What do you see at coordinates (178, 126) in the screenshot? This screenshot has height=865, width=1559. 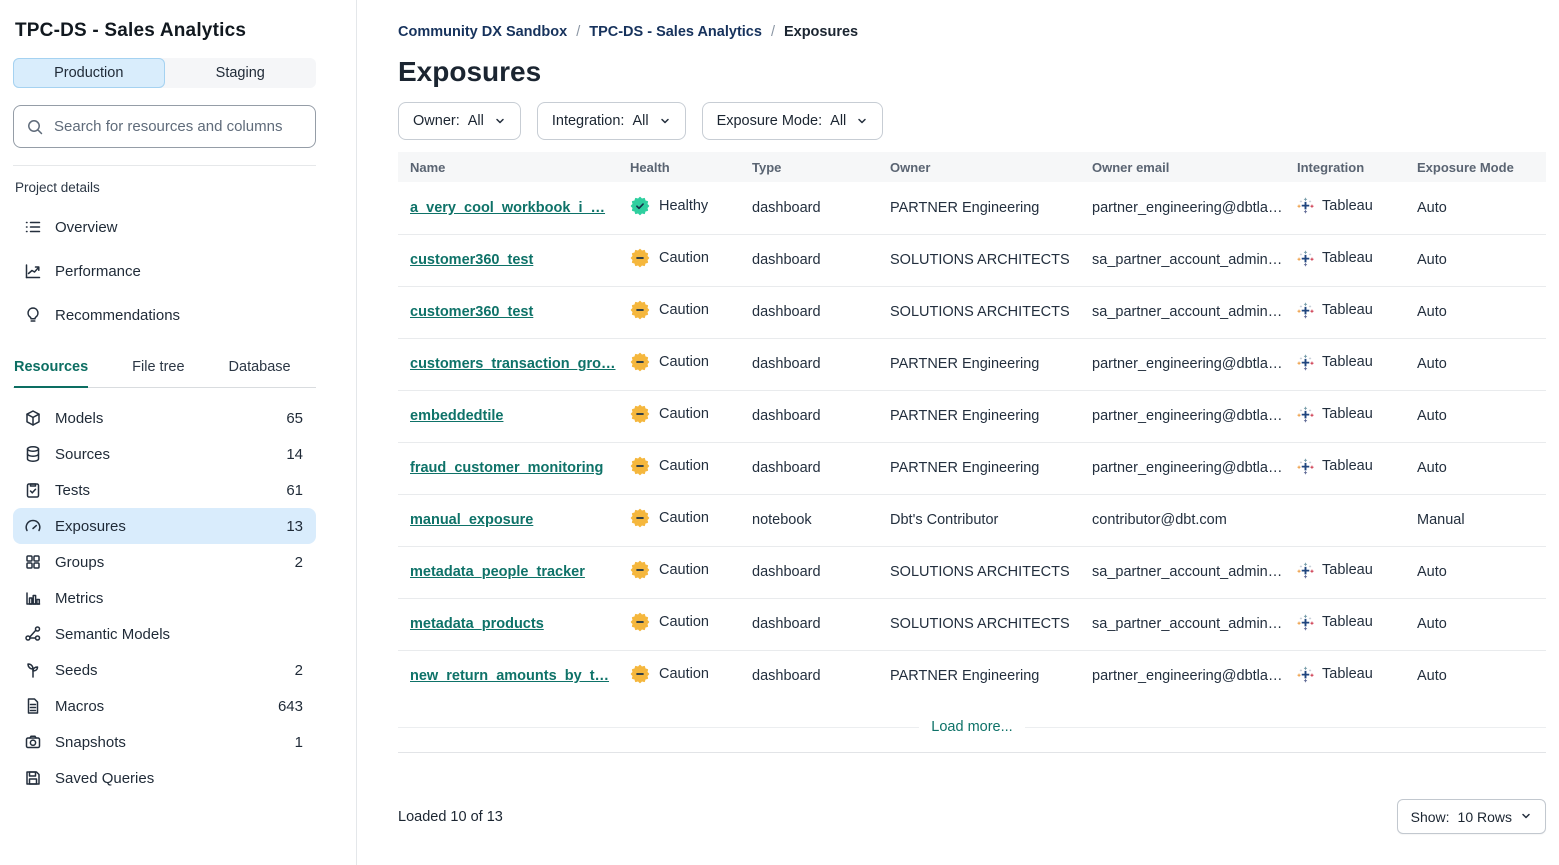 I see `search-input` at bounding box center [178, 126].